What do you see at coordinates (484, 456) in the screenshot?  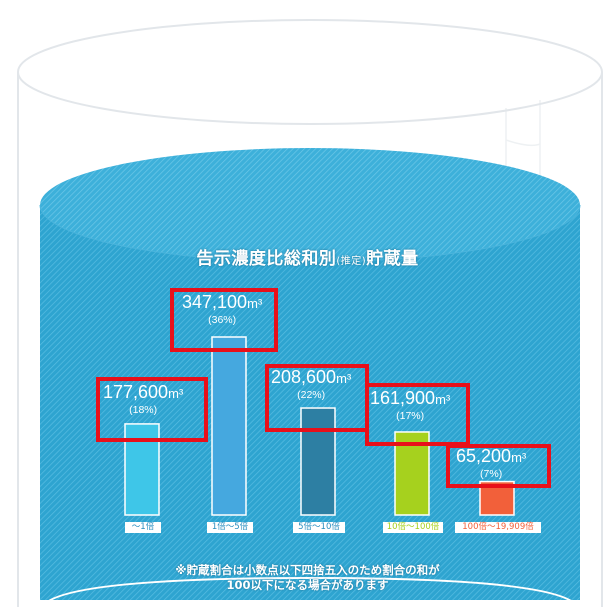 I see `value-number: 65,200` at bounding box center [484, 456].